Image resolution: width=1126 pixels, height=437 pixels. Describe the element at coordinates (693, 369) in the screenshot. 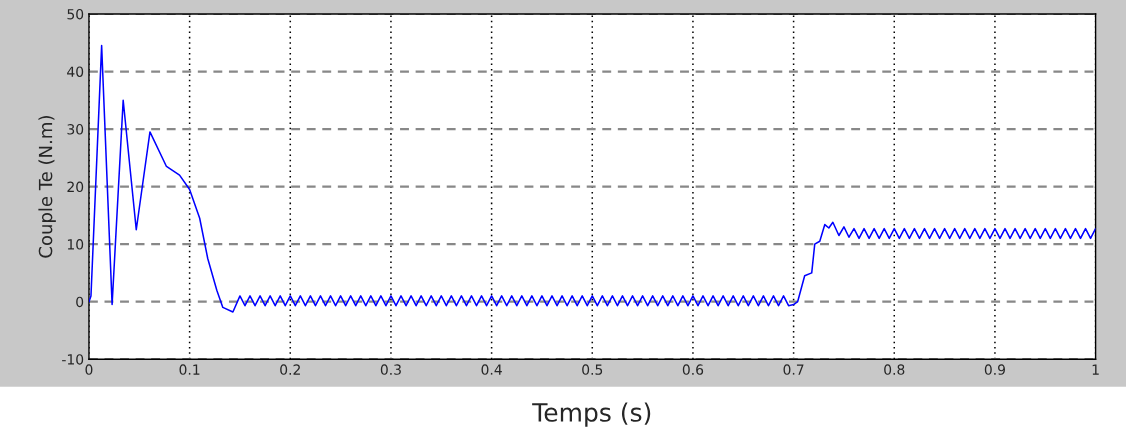

I see `x-tick-label: 0.6` at that location.